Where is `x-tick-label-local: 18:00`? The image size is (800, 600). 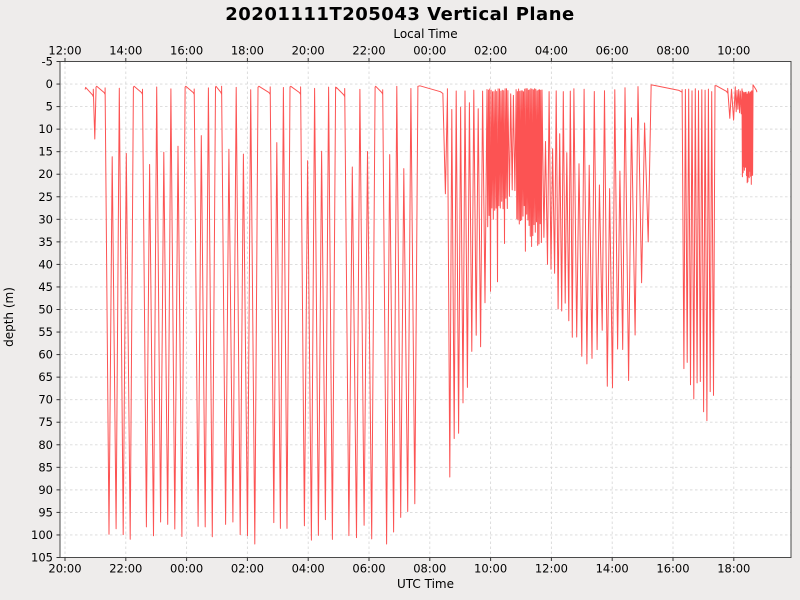 x-tick-label-local: 18:00 is located at coordinates (247, 51).